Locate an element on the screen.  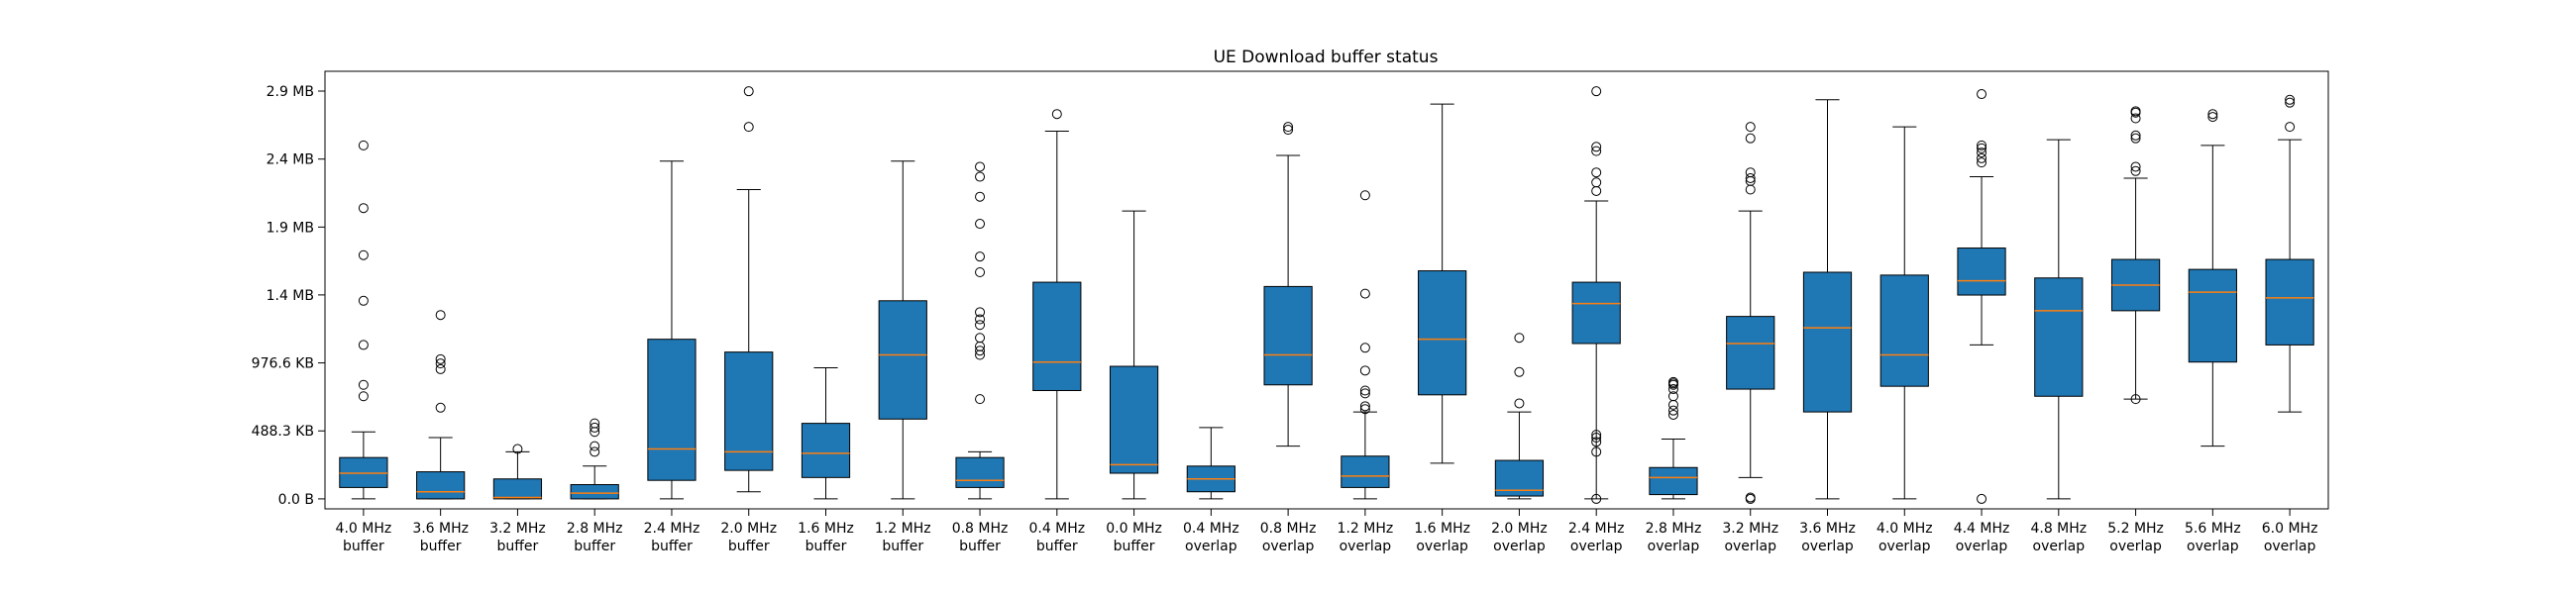
x-tick-label-frequency: 2.0 MHz is located at coordinates (748, 529).